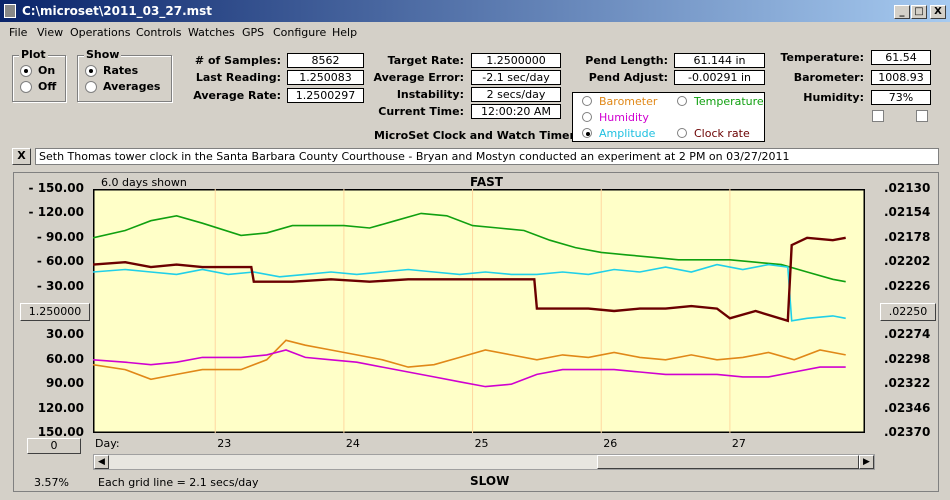 The width and height of the screenshot is (950, 500). What do you see at coordinates (907, 236) in the screenshot?
I see `right-tick-label: .02178` at bounding box center [907, 236].